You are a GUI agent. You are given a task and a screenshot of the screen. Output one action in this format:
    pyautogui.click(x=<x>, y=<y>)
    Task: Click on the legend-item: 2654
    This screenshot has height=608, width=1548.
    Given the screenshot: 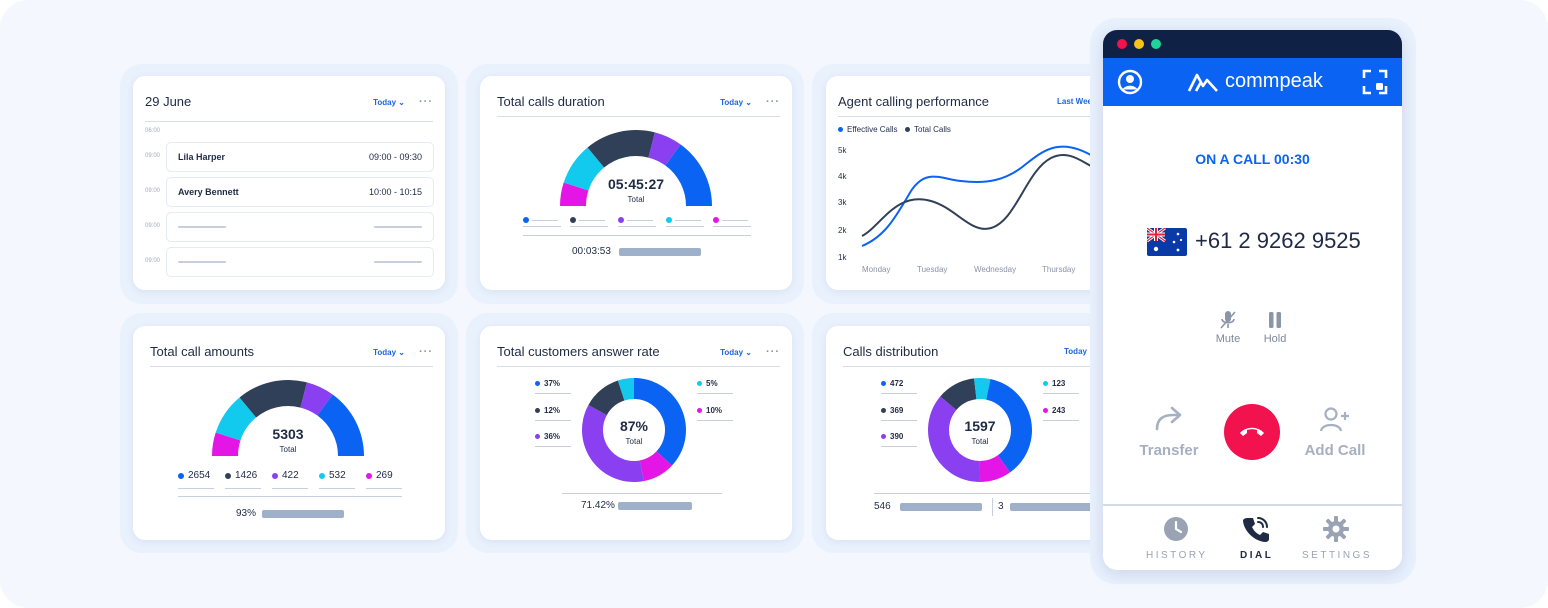 What is the action you would take?
    pyautogui.click(x=194, y=475)
    